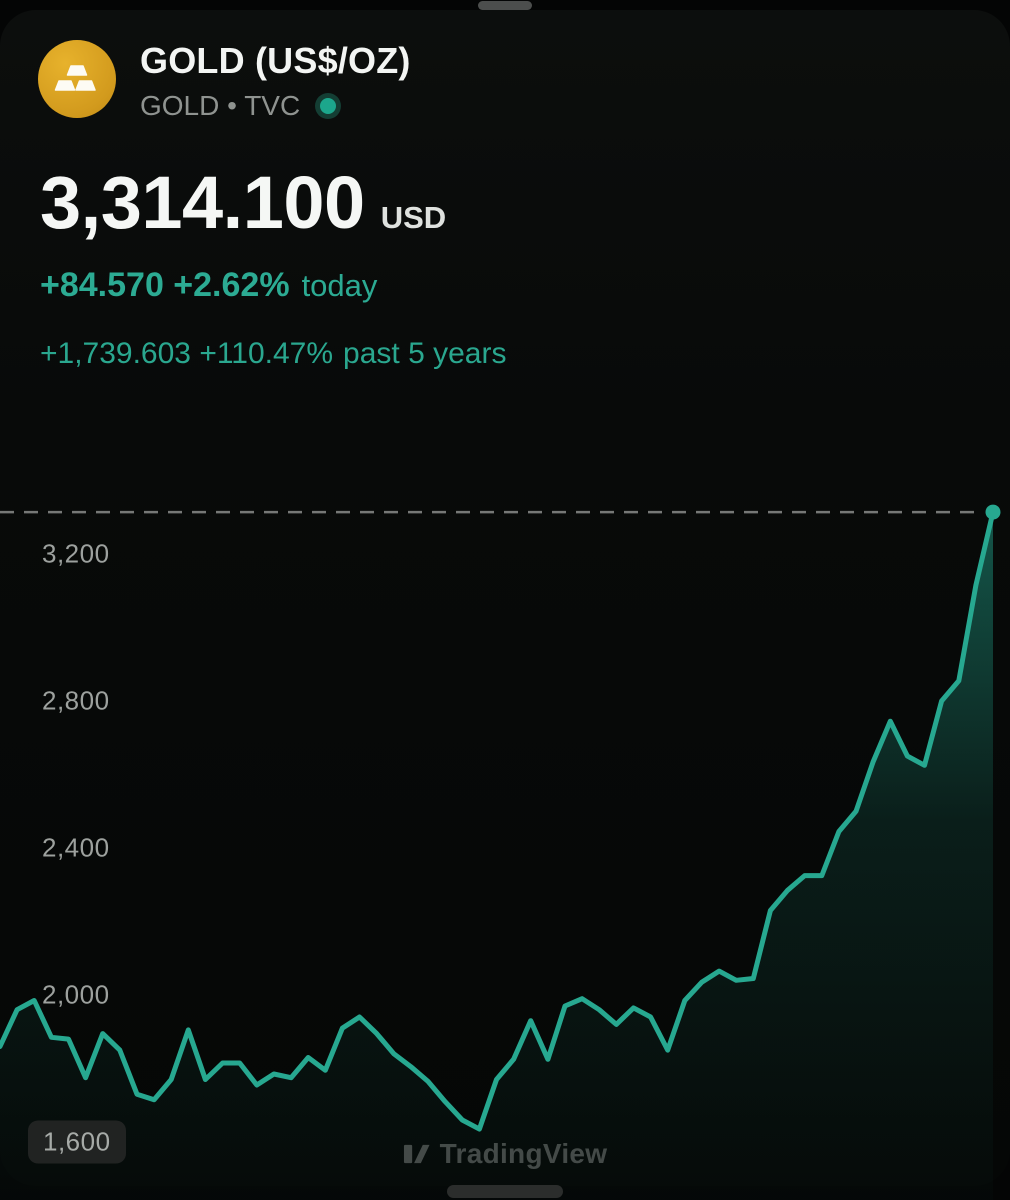  I want to click on gold-ingots-icon, so click(77, 79).